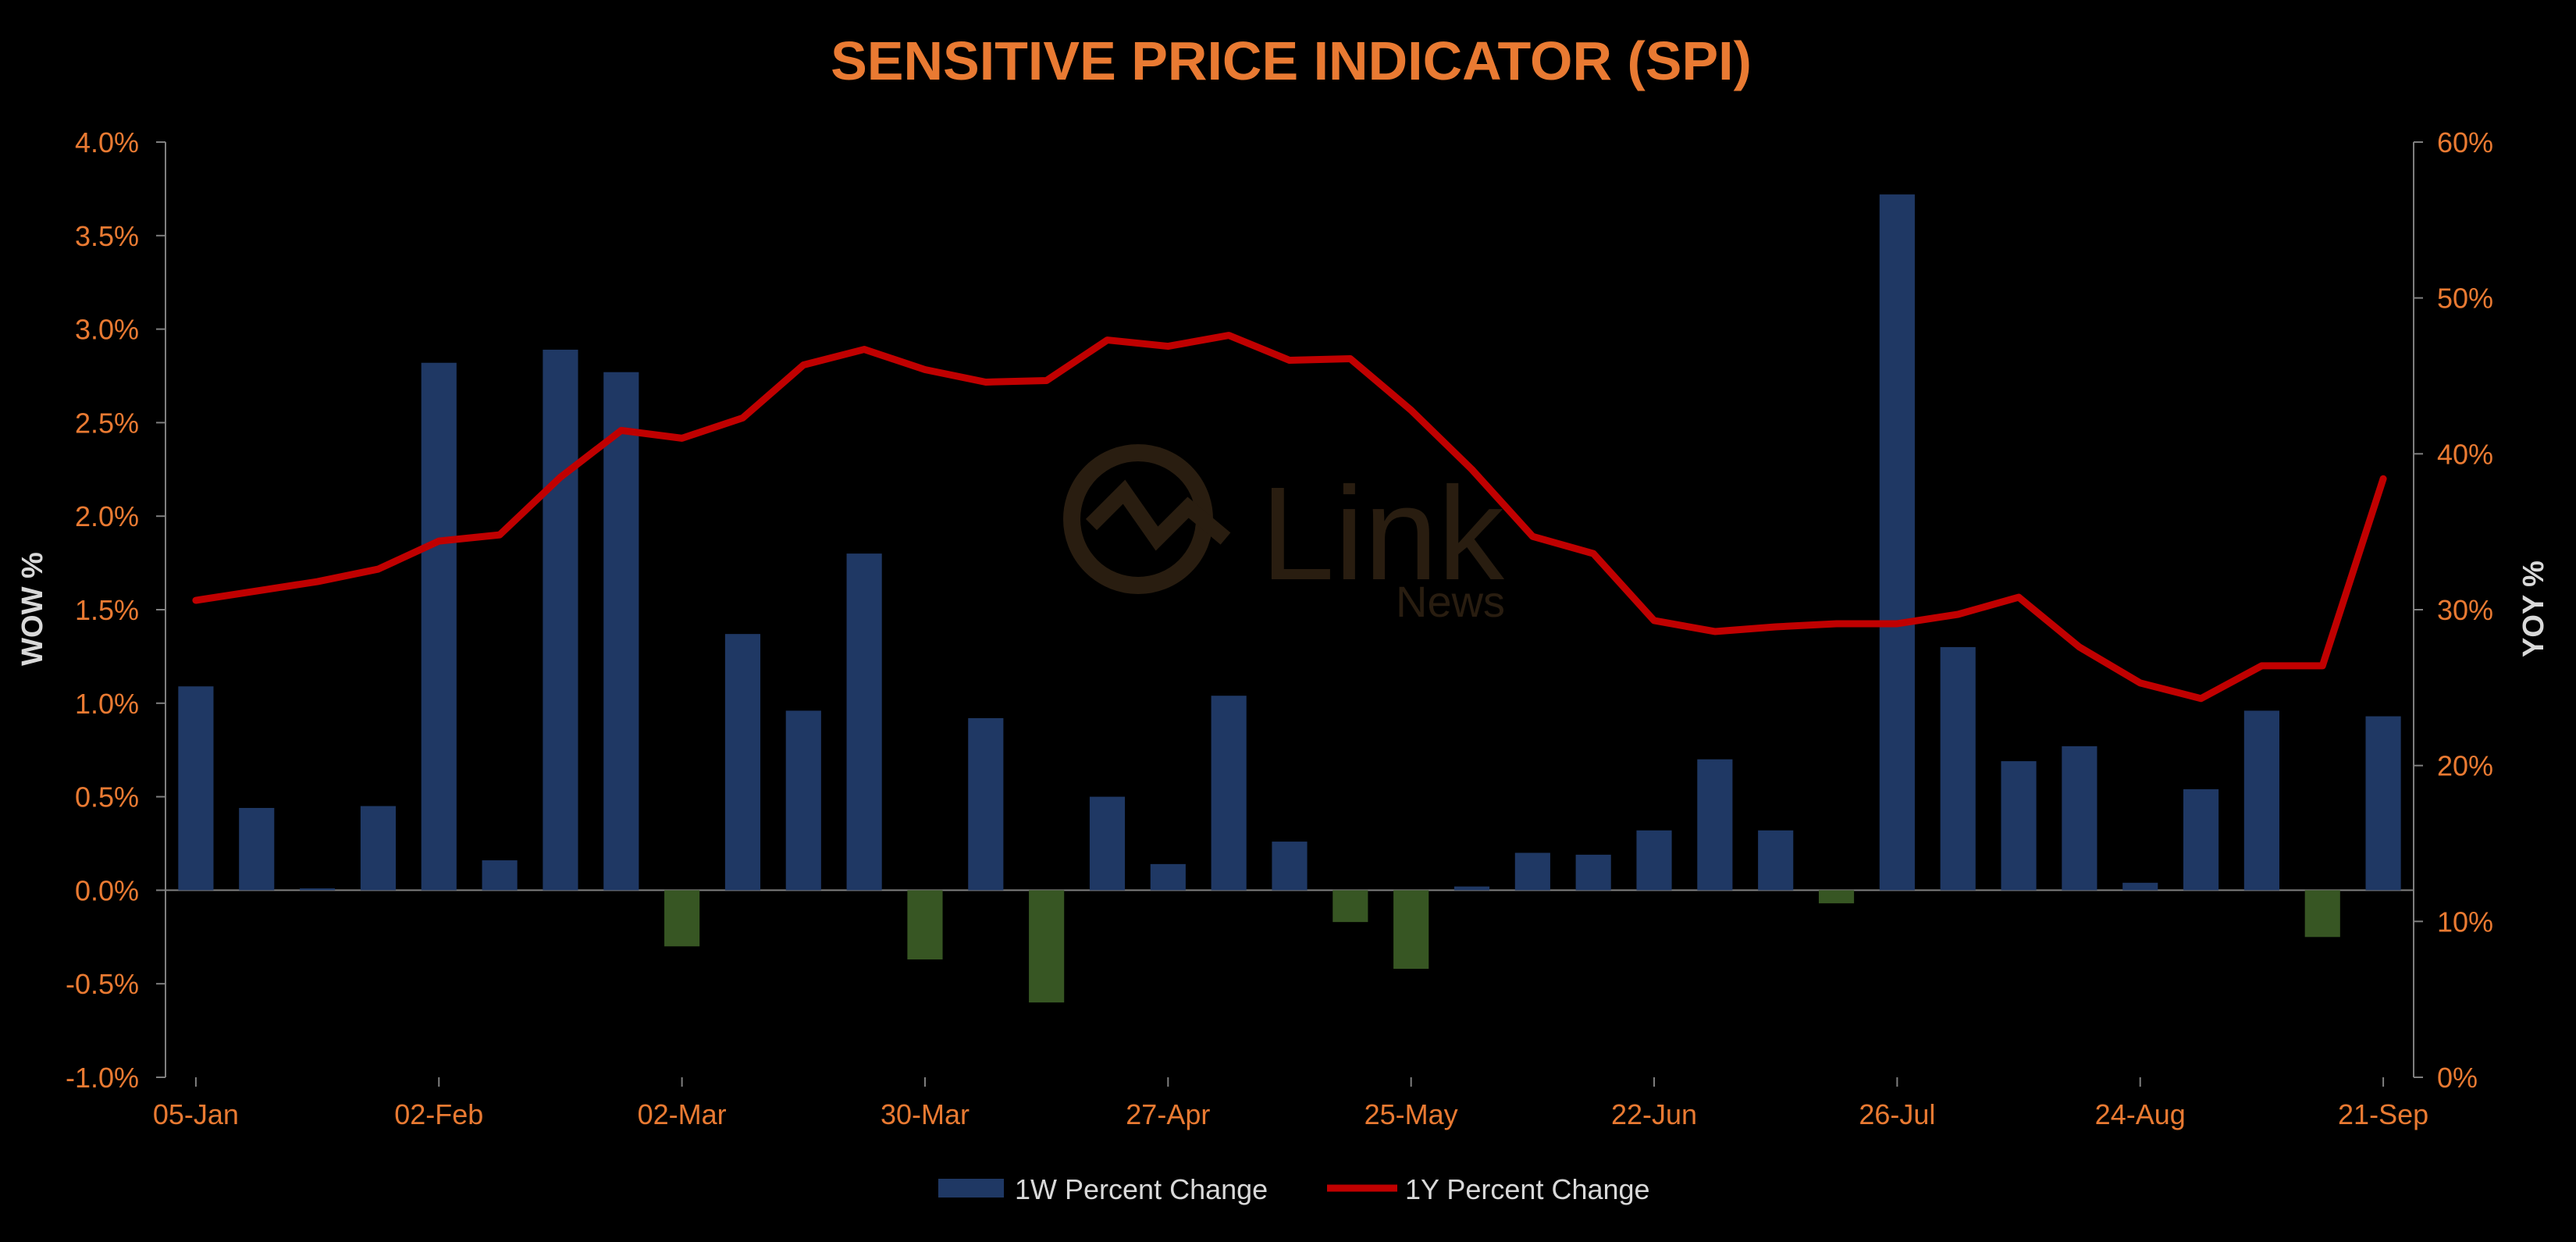  Describe the element at coordinates (682, 1114) in the screenshot. I see `x-tick-label: 02-Mar` at that location.